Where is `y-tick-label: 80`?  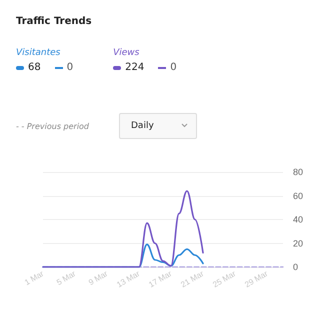
y-tick-label: 80 is located at coordinates (298, 172).